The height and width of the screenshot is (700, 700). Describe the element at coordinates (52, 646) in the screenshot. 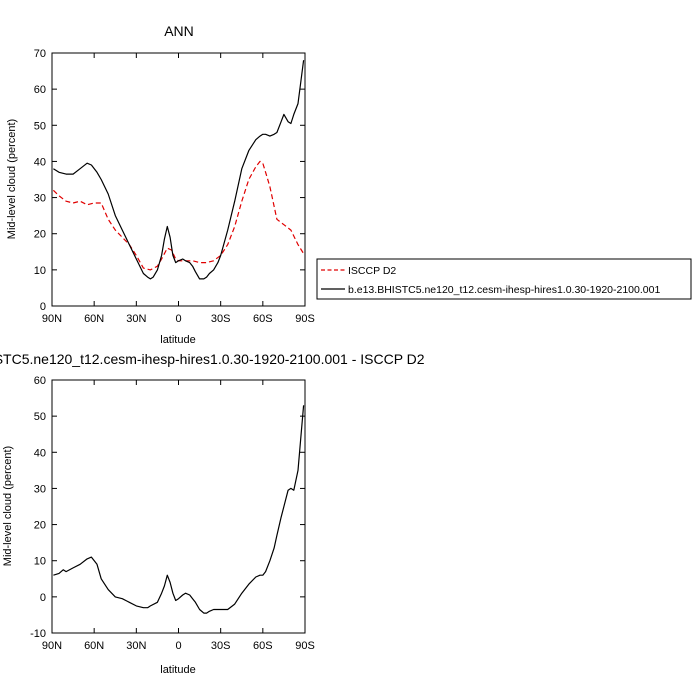

I see `bottom-x-tick-label: 90N` at that location.